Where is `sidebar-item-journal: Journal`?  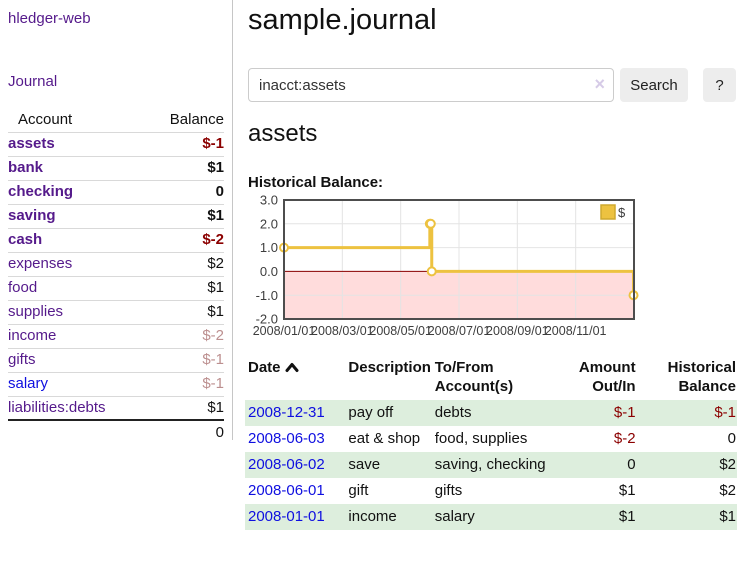 sidebar-item-journal: Journal is located at coordinates (33, 81).